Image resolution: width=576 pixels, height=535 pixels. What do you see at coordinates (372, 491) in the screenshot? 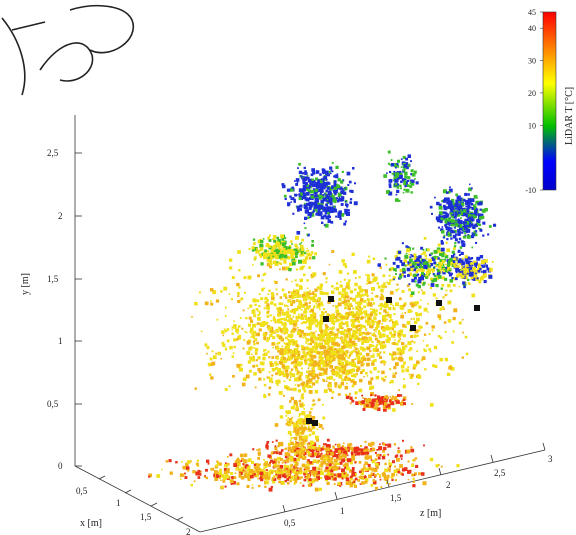
I see `z-axis-line` at bounding box center [372, 491].